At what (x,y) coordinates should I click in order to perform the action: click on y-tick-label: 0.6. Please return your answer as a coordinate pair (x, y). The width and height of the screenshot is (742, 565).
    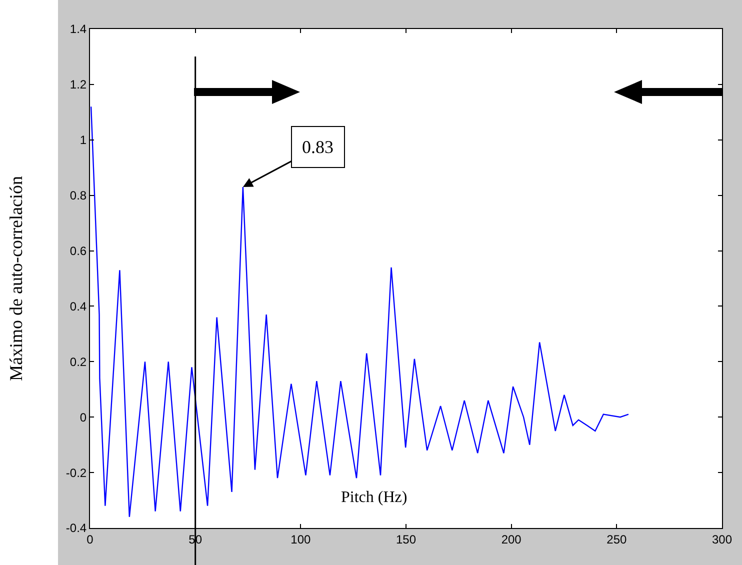
    Looking at the image, I should click on (78, 251).